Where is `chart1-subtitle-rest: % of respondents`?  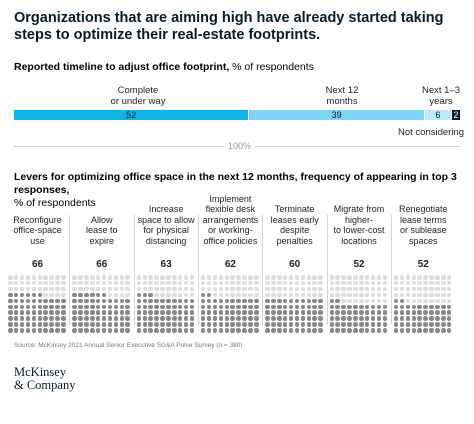 chart1-subtitle-rest: % of respondents is located at coordinates (271, 67).